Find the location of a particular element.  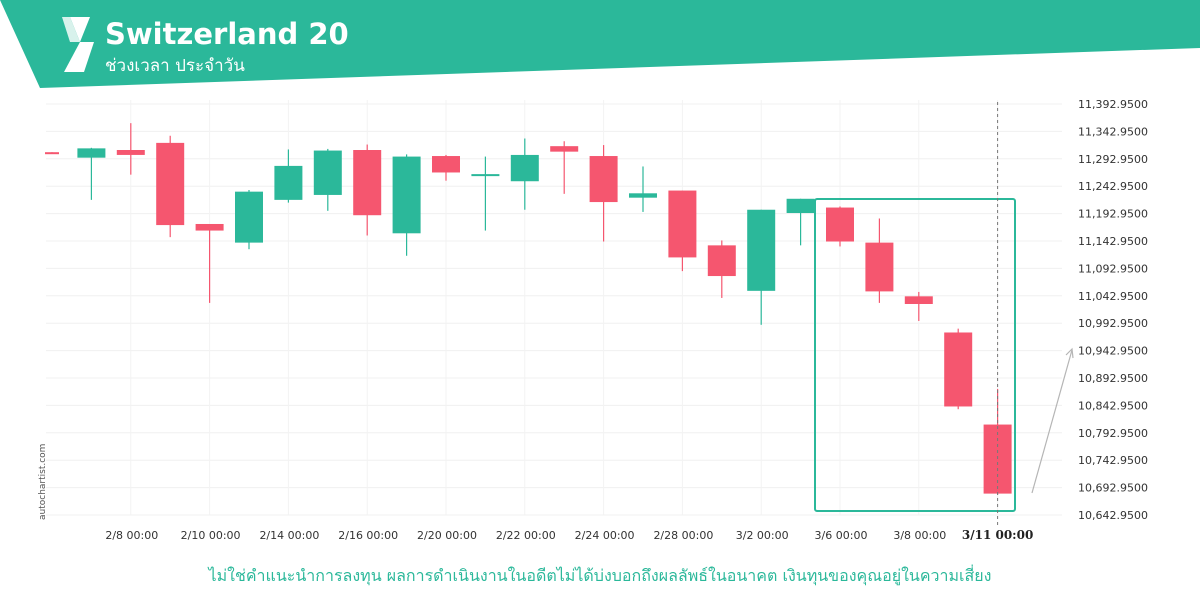

y-tick-label: 10,842.9500 is located at coordinates (1113, 405).